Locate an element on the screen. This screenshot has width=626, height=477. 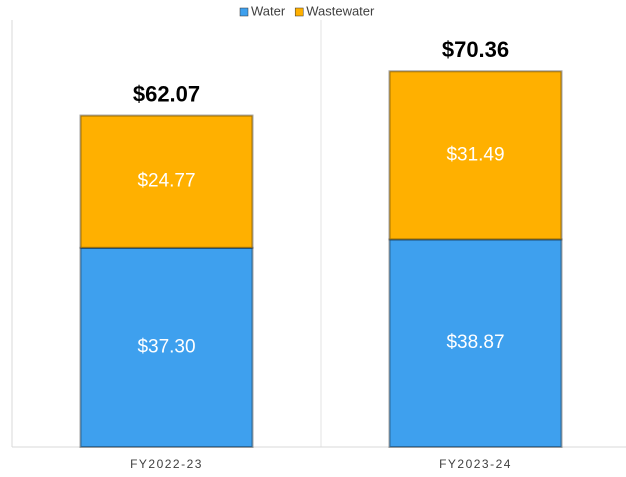
total-label: $62.07 is located at coordinates (166, 93).